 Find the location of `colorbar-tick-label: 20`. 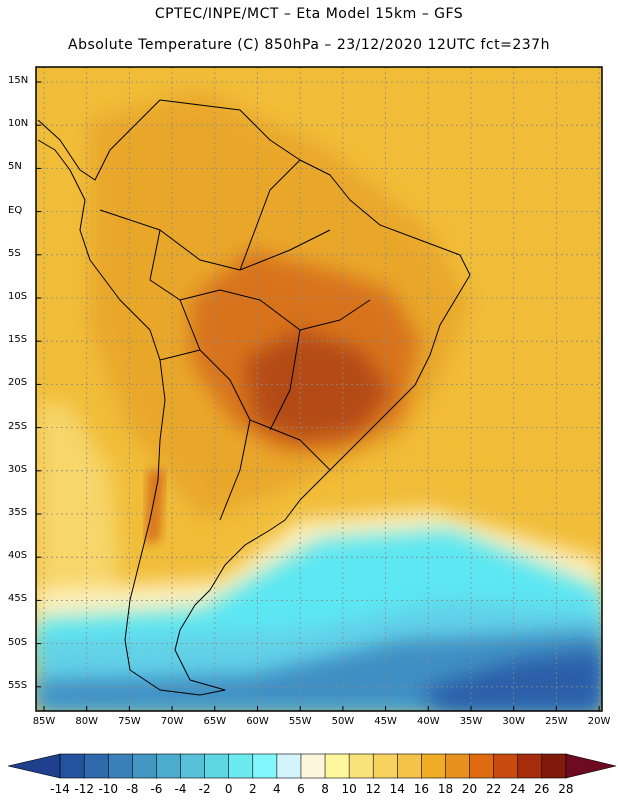

colorbar-tick-label: 20 is located at coordinates (469, 789).